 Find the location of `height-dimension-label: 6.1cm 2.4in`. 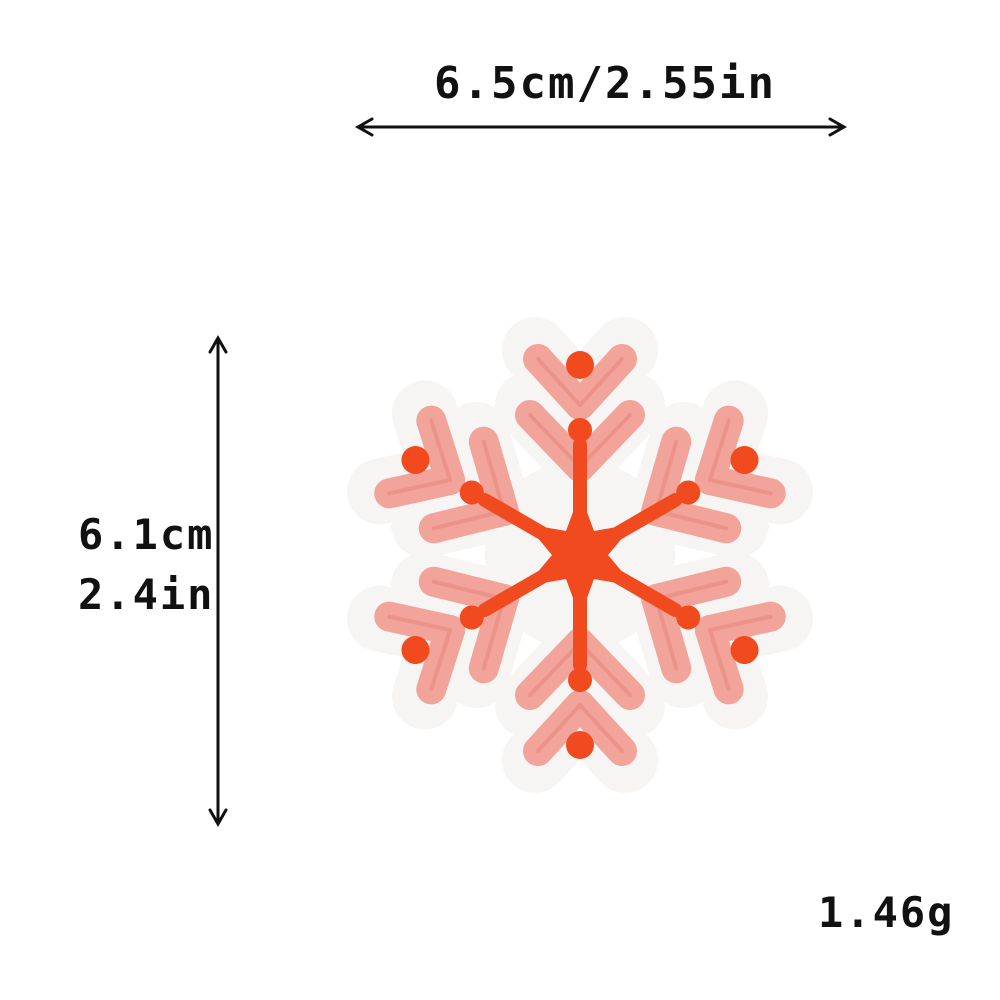

height-dimension-label: 6.1cm 2.4in is located at coordinates (146, 565).